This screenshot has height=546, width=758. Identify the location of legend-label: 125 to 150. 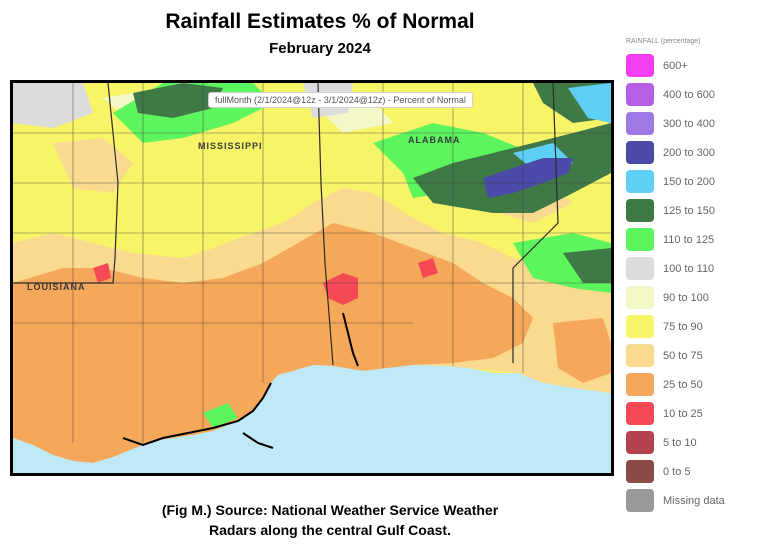
(689, 210).